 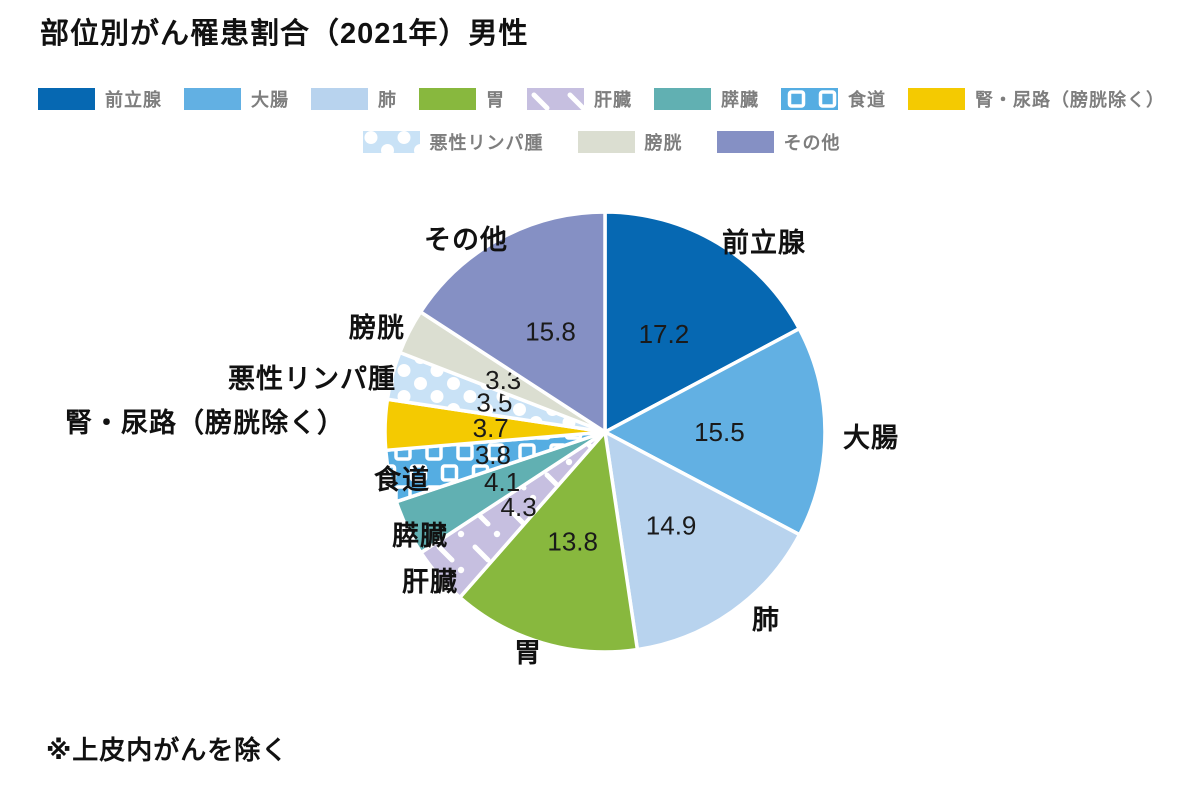 What do you see at coordinates (528, 653) in the screenshot?
I see `pie-category-label: 胃` at bounding box center [528, 653].